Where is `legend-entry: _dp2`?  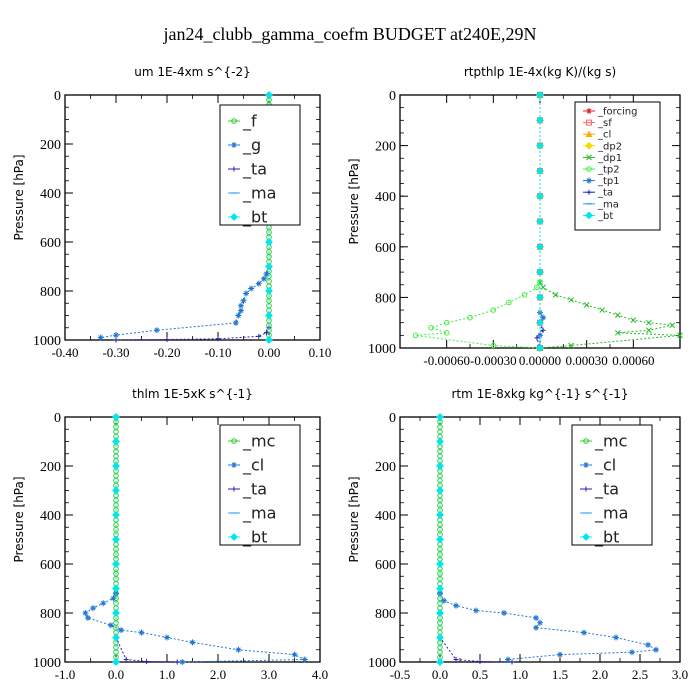
legend-entry: _dp2 is located at coordinates (602, 146).